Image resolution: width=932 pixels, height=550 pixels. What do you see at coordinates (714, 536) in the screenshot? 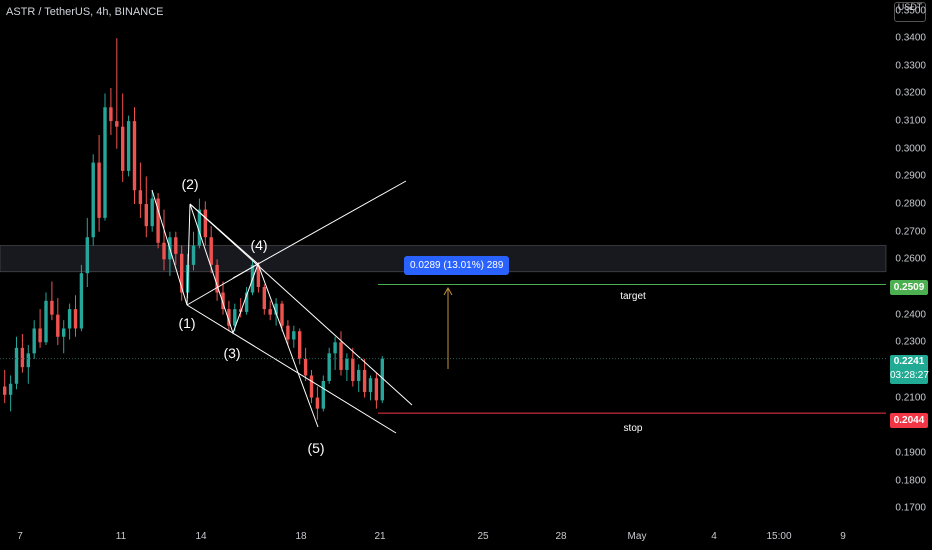
I see `time-tick: 4` at bounding box center [714, 536].